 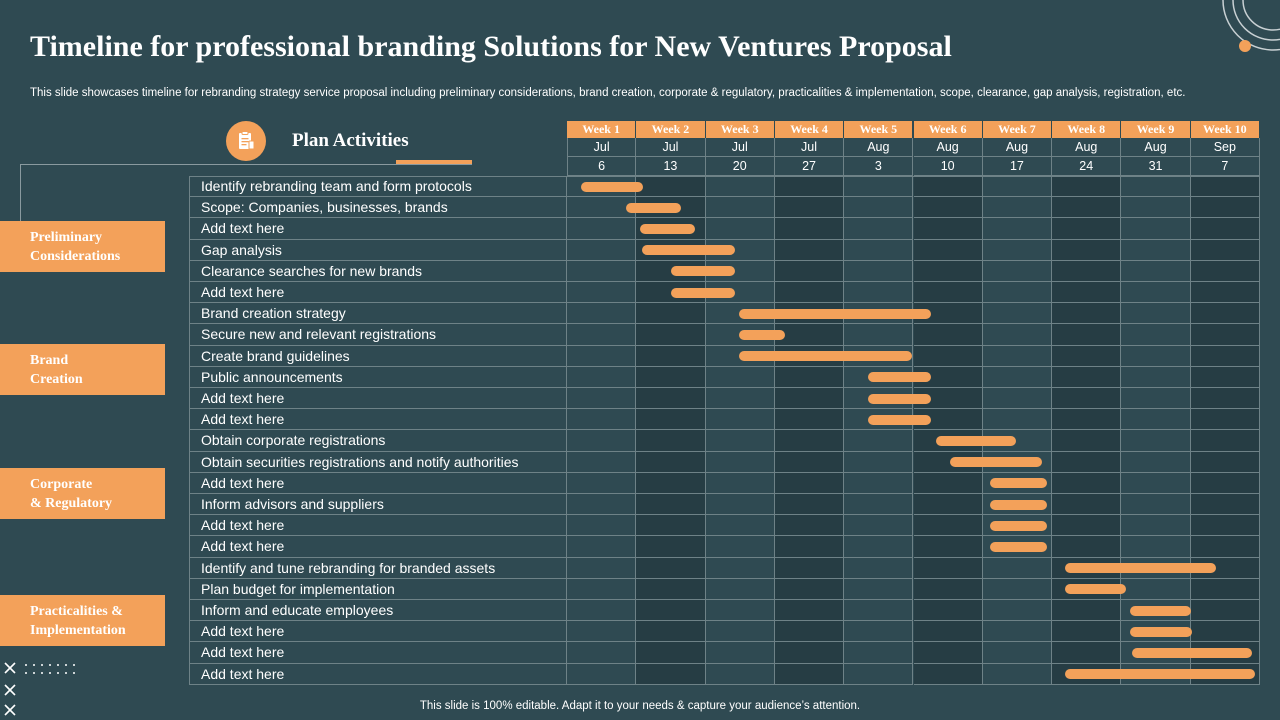 I want to click on week-header: Week 4, so click(x=809, y=129).